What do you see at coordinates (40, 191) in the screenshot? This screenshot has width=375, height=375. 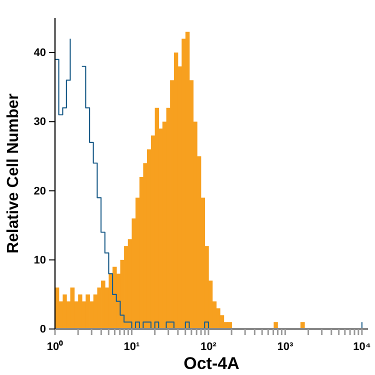 I see `y-tick-label: 20` at bounding box center [40, 191].